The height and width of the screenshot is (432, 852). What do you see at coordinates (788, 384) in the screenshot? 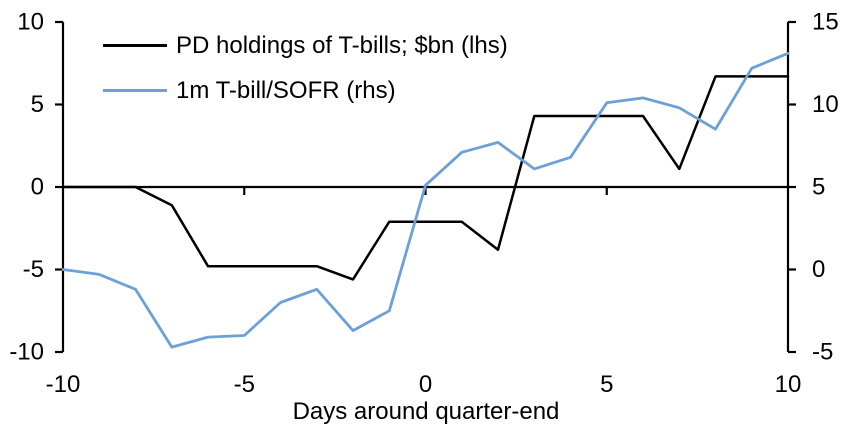
I see `x-axis-tick-label: 10` at bounding box center [788, 384].